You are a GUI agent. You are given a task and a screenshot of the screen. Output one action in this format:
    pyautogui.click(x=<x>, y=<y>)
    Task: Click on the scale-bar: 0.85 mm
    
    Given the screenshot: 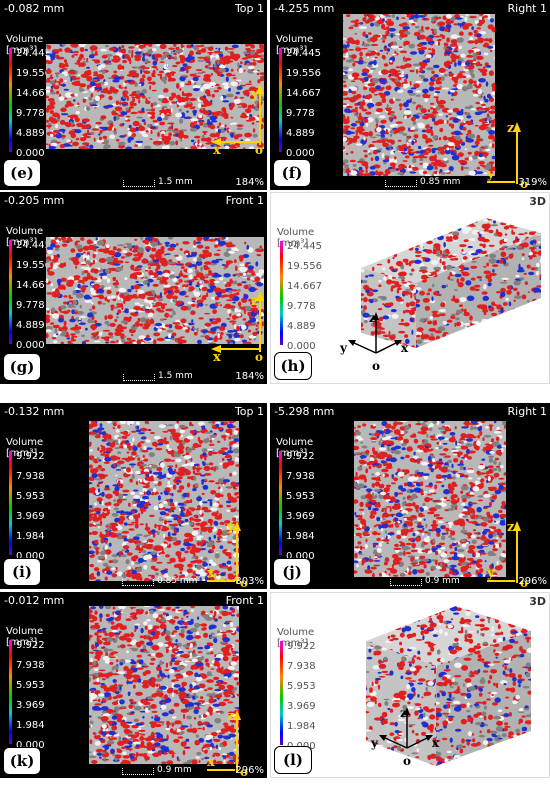 What is the action you would take?
    pyautogui.click(x=422, y=182)
    